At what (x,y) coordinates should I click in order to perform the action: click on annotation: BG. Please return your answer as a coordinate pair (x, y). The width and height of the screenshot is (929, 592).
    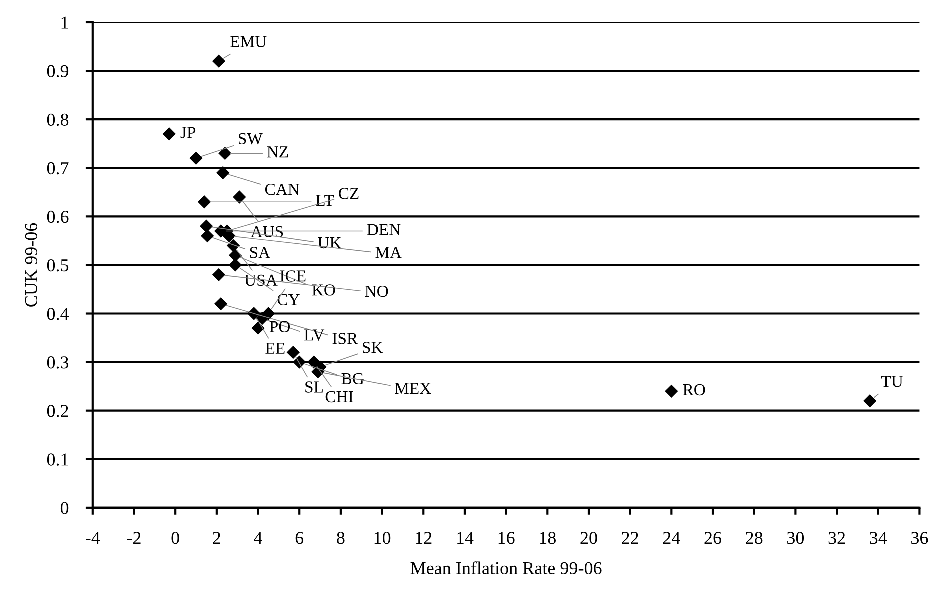
    Looking at the image, I should click on (353, 379).